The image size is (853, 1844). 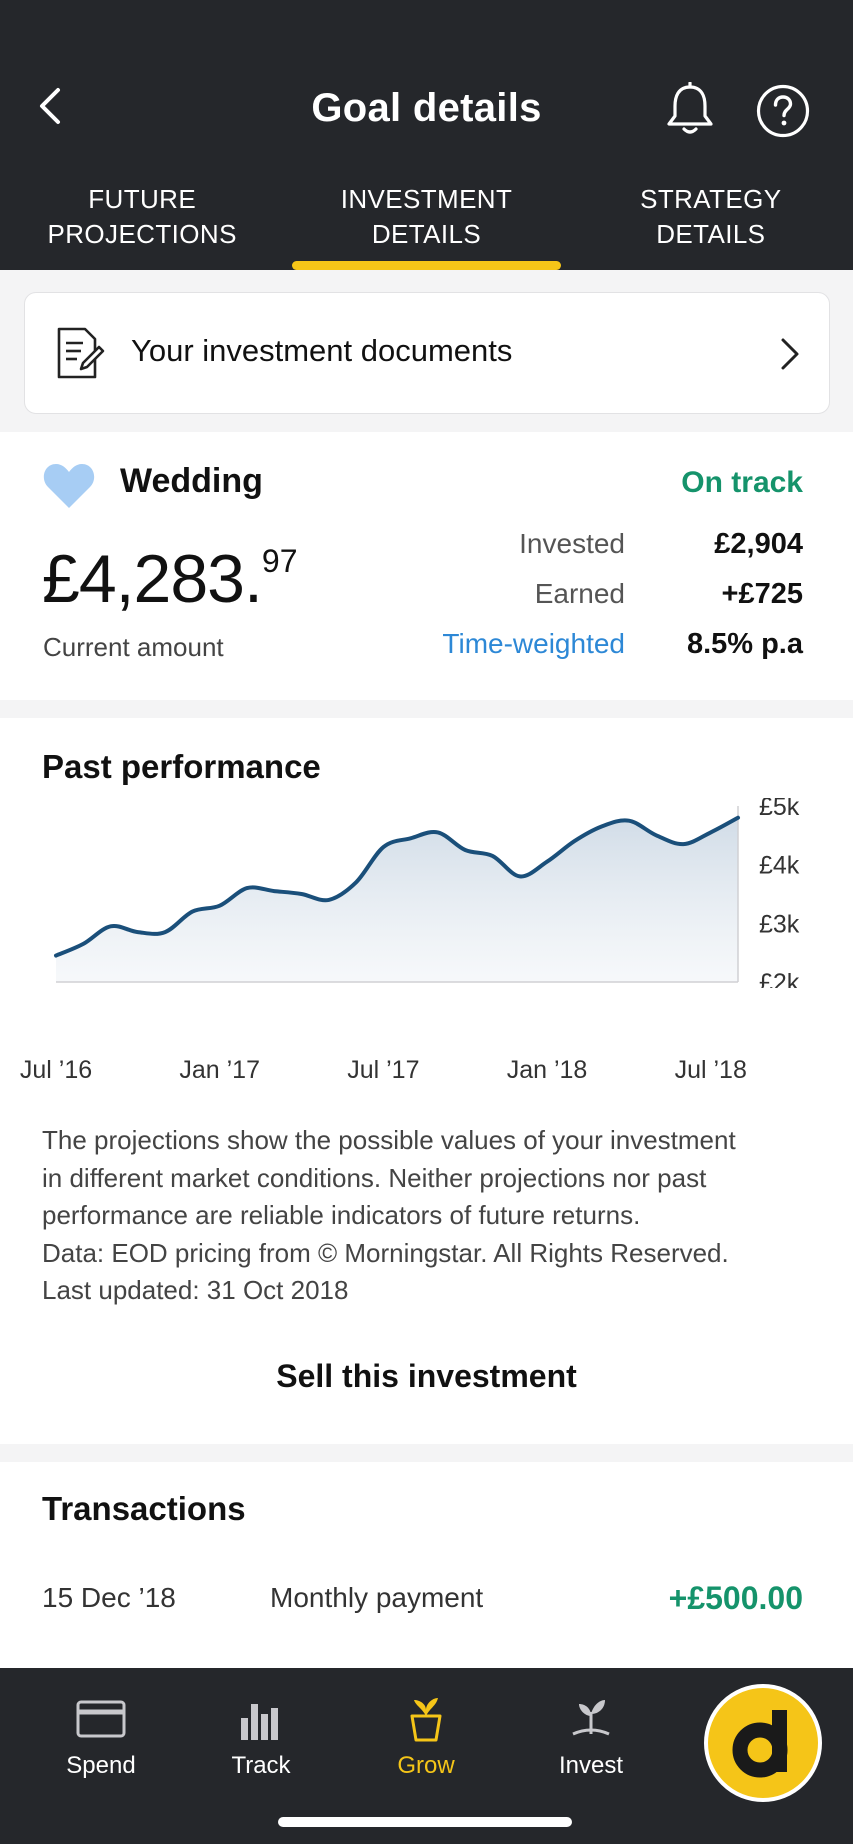 What do you see at coordinates (735, 1598) in the screenshot?
I see `transaction-amount: +£500.00` at bounding box center [735, 1598].